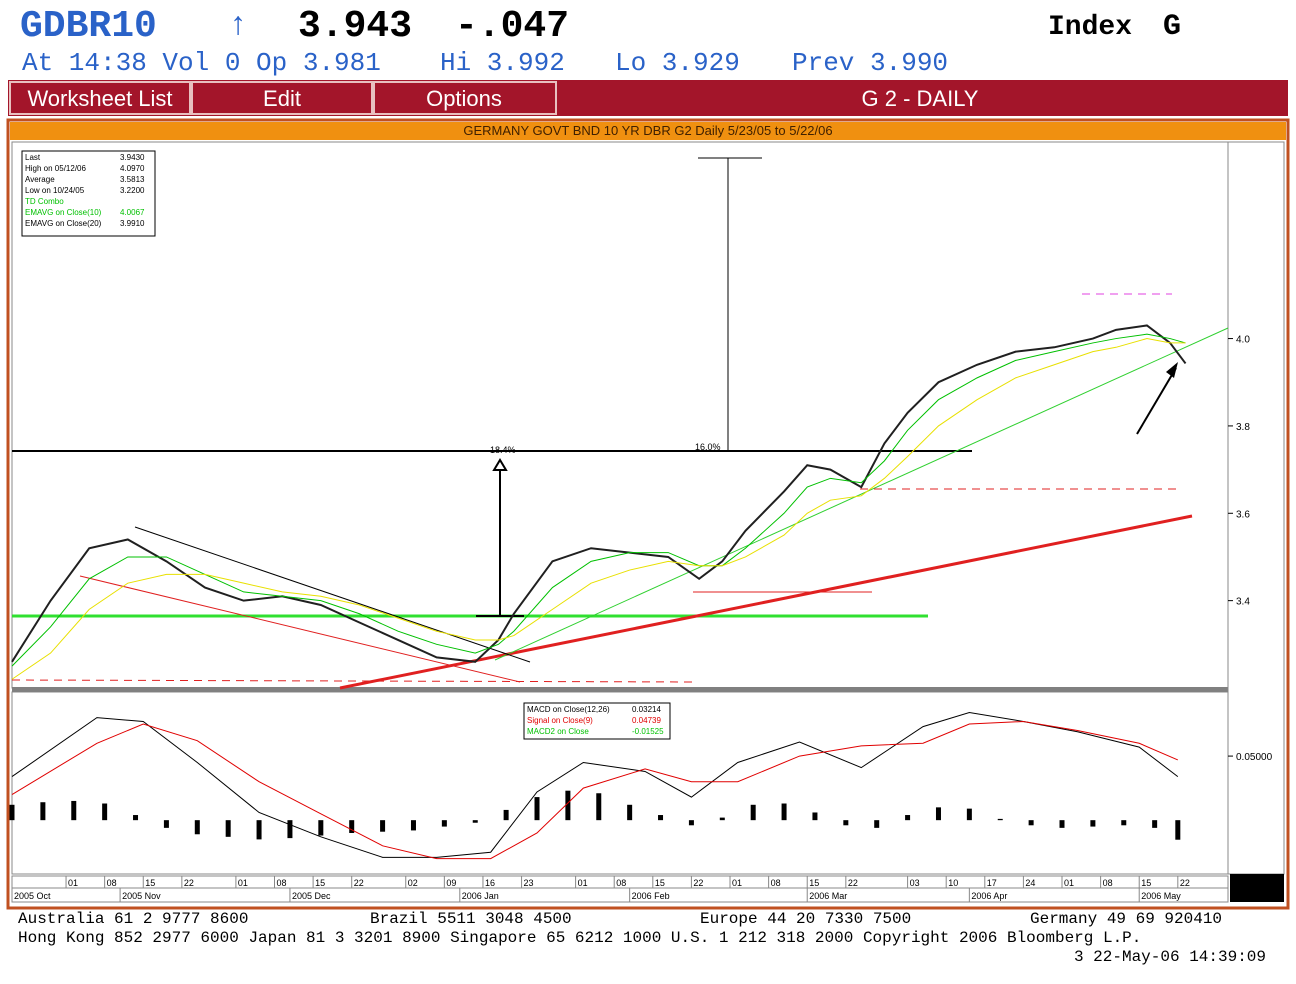 The image size is (1296, 984). I want to click on y-tick-label: 0.05000, so click(1254, 757).